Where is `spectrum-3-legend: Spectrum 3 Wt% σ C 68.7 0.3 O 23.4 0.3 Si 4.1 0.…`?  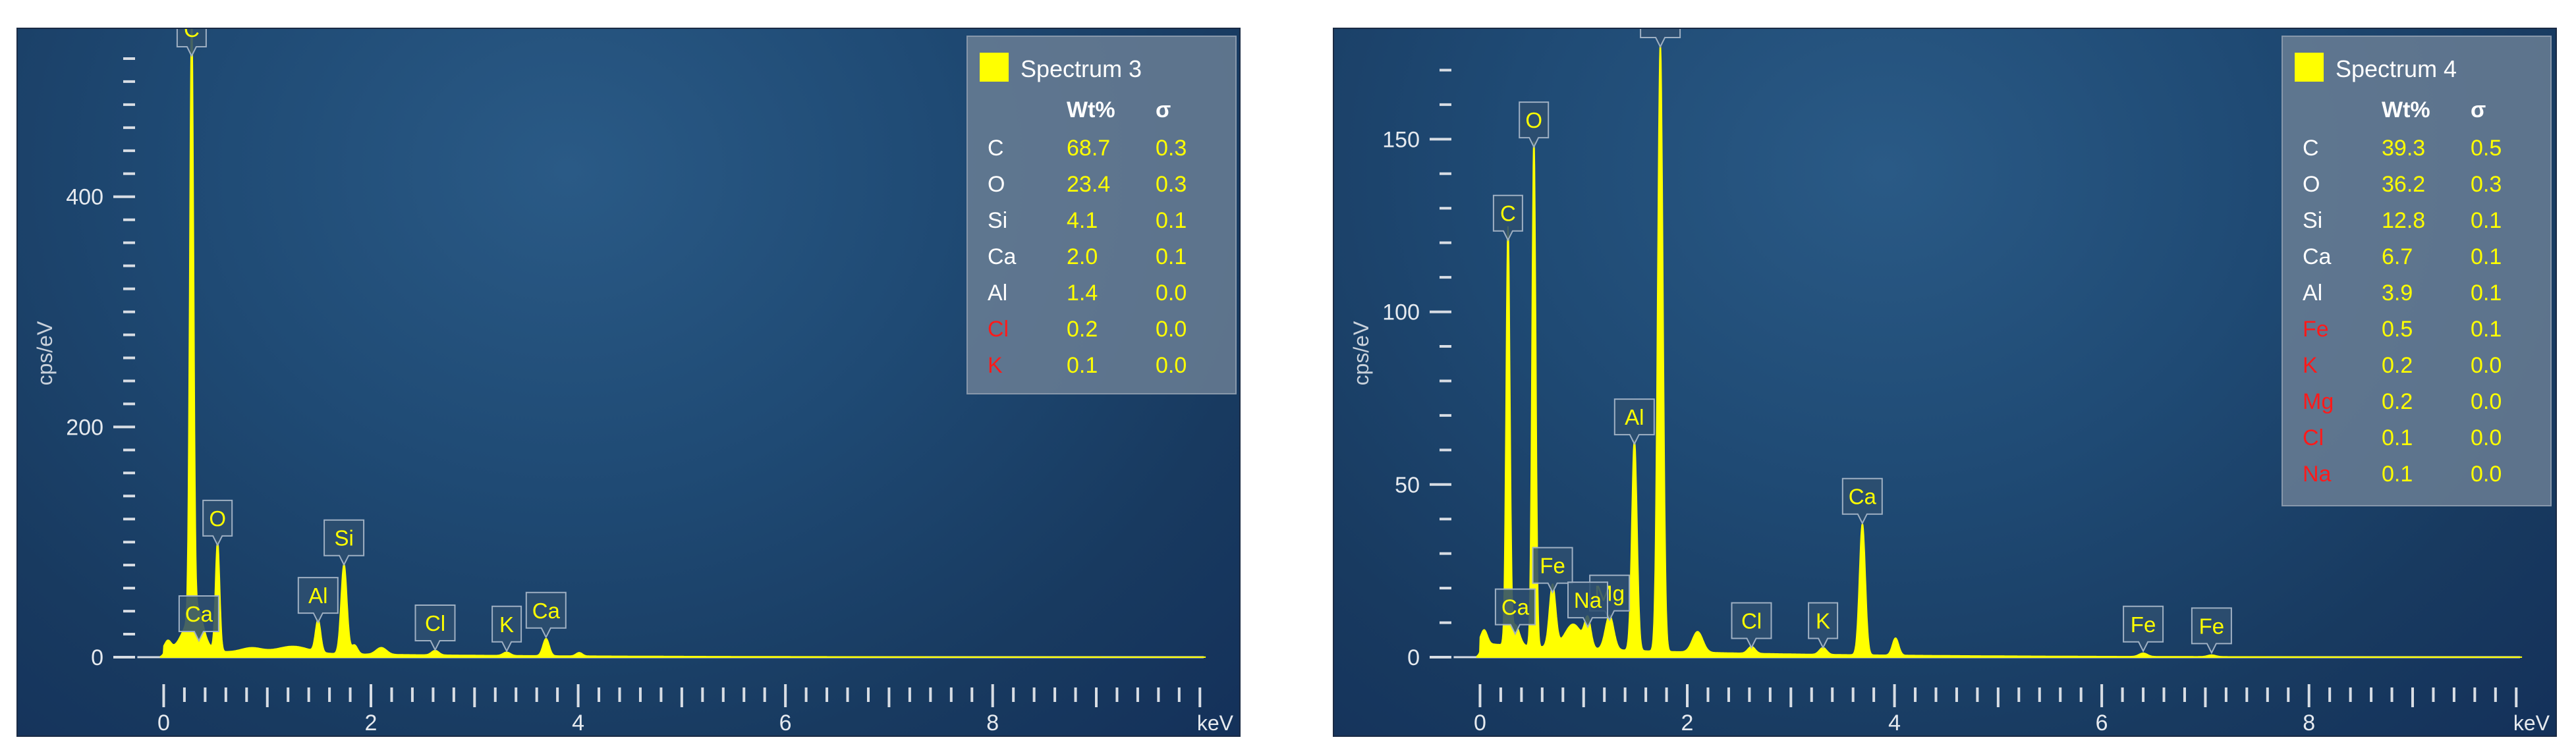 spectrum-3-legend: Spectrum 3 Wt% σ C 68.7 0.3 O 23.4 0.3 Si 4.1 0.… is located at coordinates (1101, 215).